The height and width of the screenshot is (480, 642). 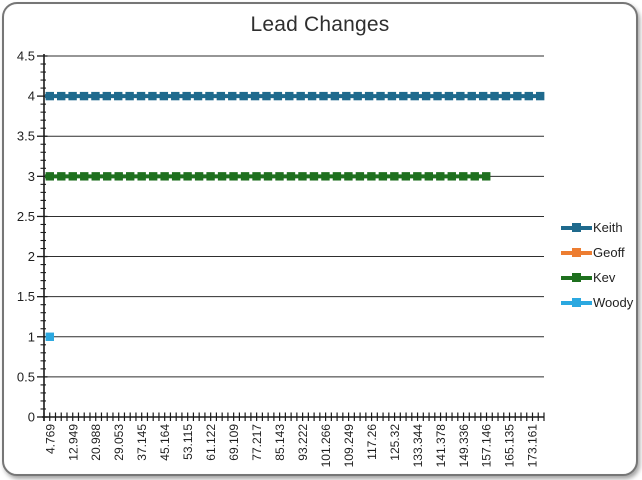 What do you see at coordinates (26, 136) in the screenshot?
I see `svg-text: 3.5` at bounding box center [26, 136].